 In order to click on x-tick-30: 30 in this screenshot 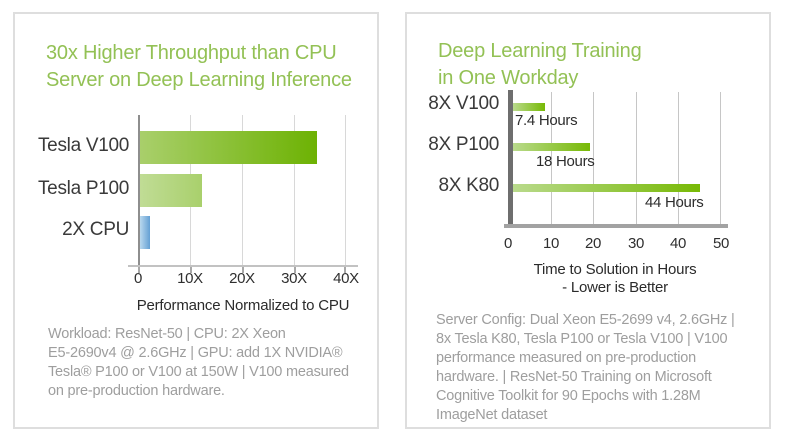, I will do `click(636, 243)`.